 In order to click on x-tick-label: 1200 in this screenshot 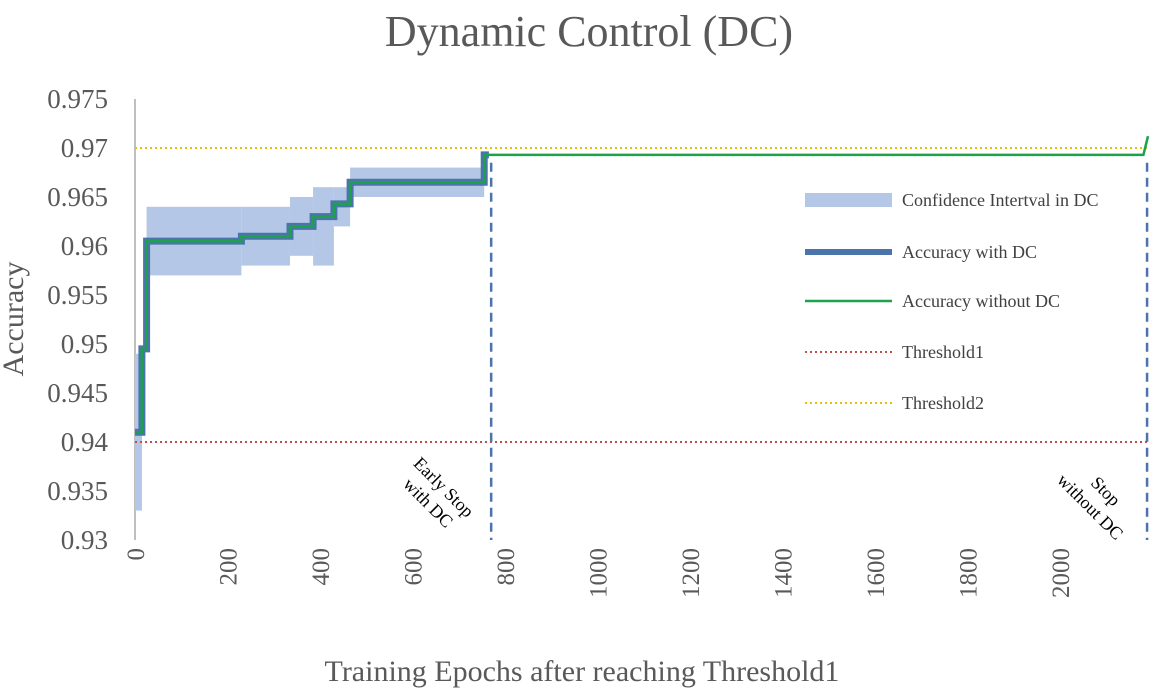, I will do `click(691, 573)`.